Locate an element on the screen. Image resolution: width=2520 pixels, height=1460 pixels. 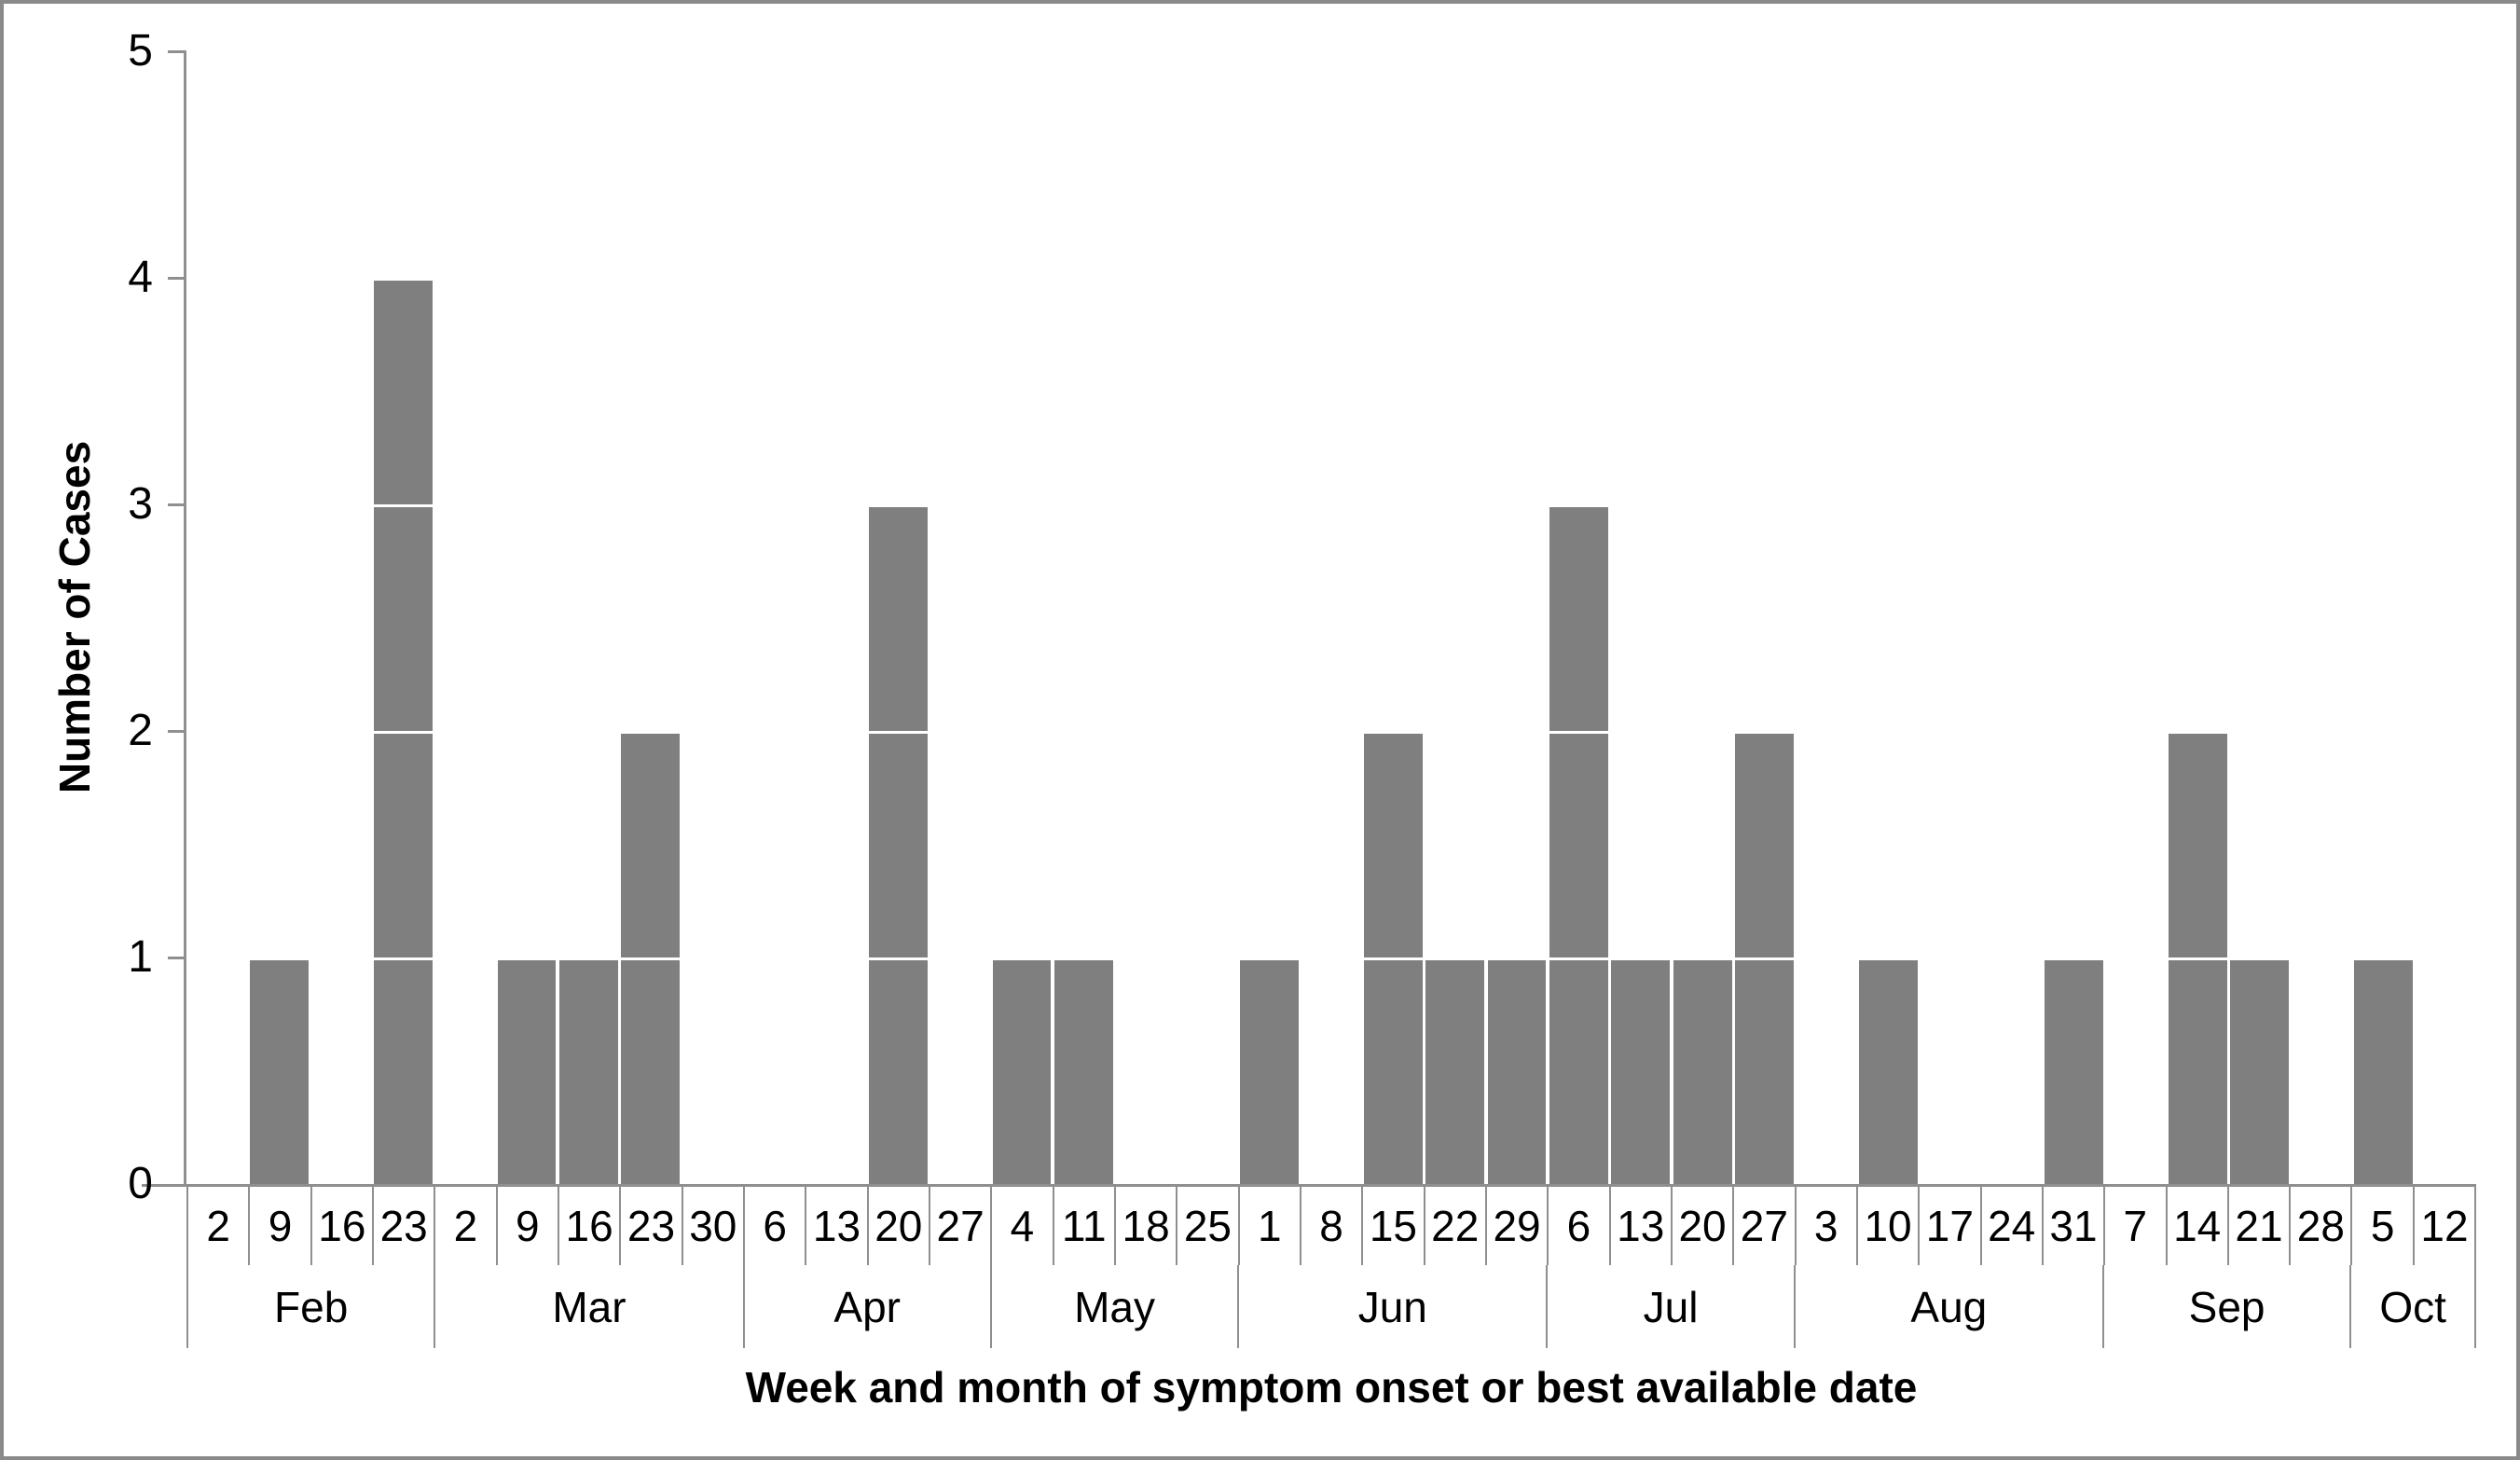
week-label: 27 is located at coordinates (1765, 1226).